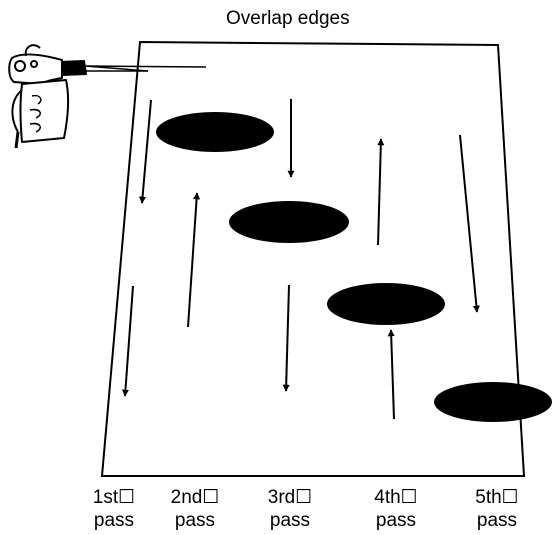 The height and width of the screenshot is (535, 556). What do you see at coordinates (286, 338) in the screenshot?
I see `pass-3-arrow-bottom` at bounding box center [286, 338].